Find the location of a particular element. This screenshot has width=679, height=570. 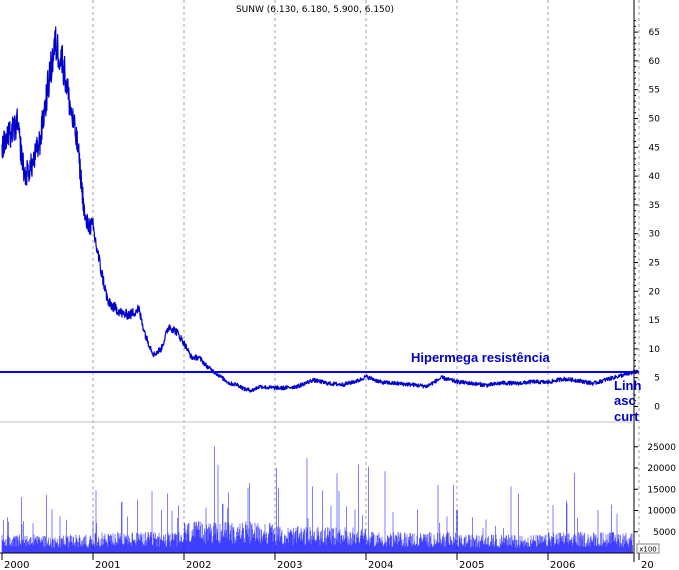

volume-tick-label: 25000 is located at coordinates (661, 448).